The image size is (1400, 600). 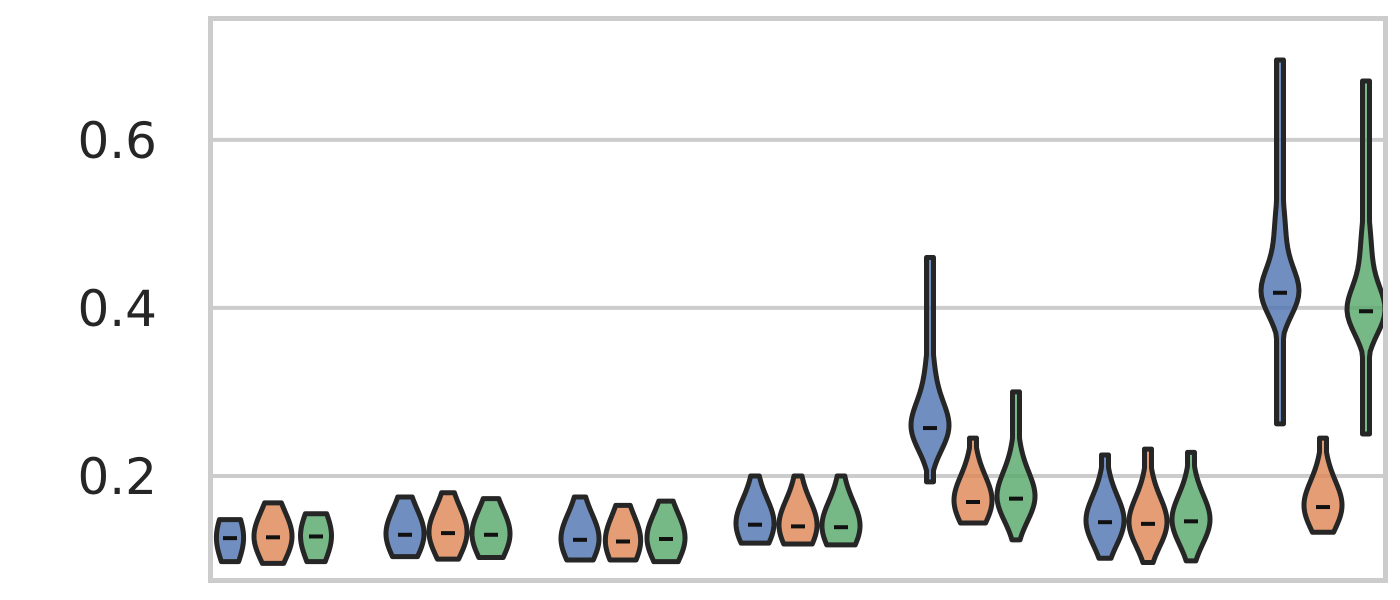 What do you see at coordinates (117, 141) in the screenshot?
I see `y-tick-label: 0.6` at bounding box center [117, 141].